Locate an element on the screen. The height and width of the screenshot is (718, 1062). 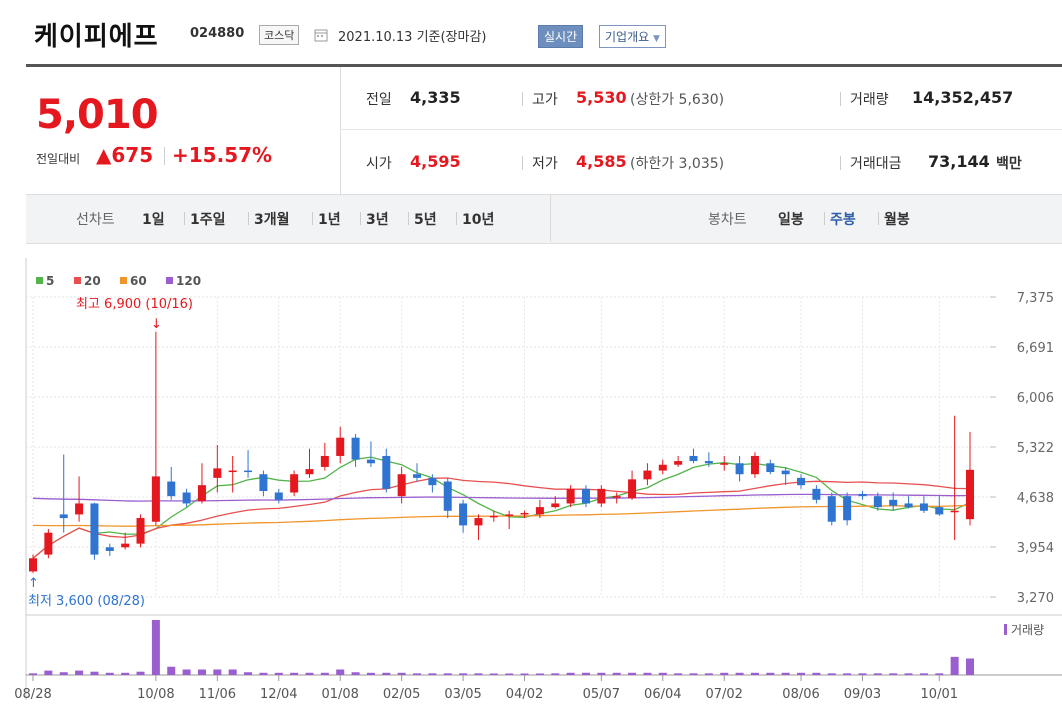
period-3: 1년 is located at coordinates (329, 220).